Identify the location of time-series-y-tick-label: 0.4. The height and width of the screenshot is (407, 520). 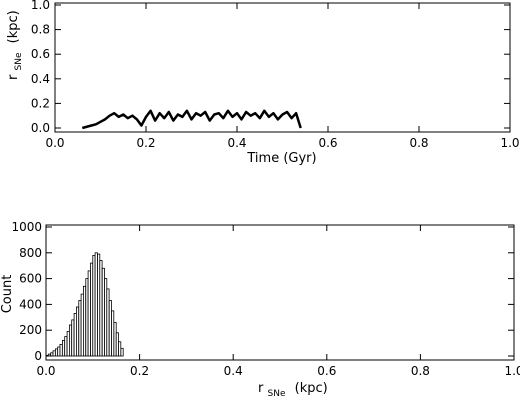
(40, 79).